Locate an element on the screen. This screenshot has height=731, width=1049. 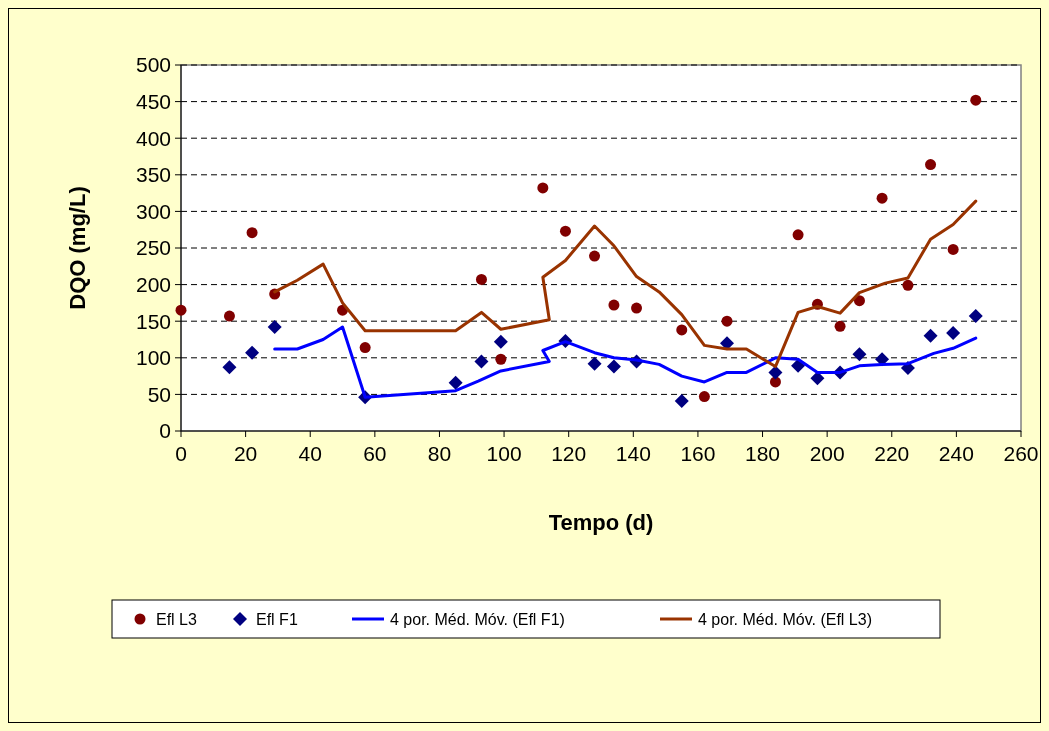
x-tick-label: 200 is located at coordinates (827, 453).